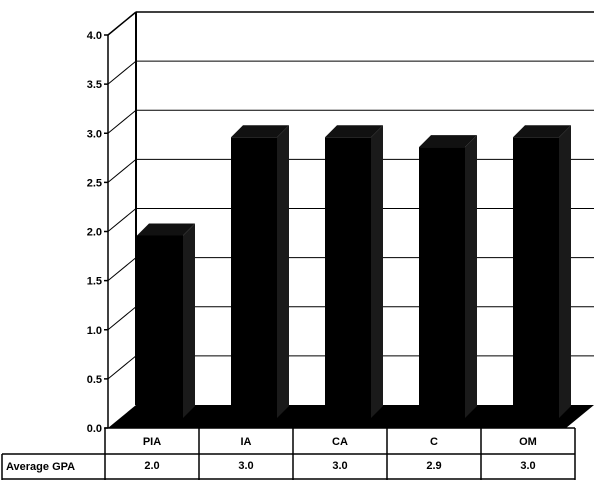 The height and width of the screenshot is (480, 594). Describe the element at coordinates (94, 331) in the screenshot. I see `y-tick-label: 1.0` at that location.